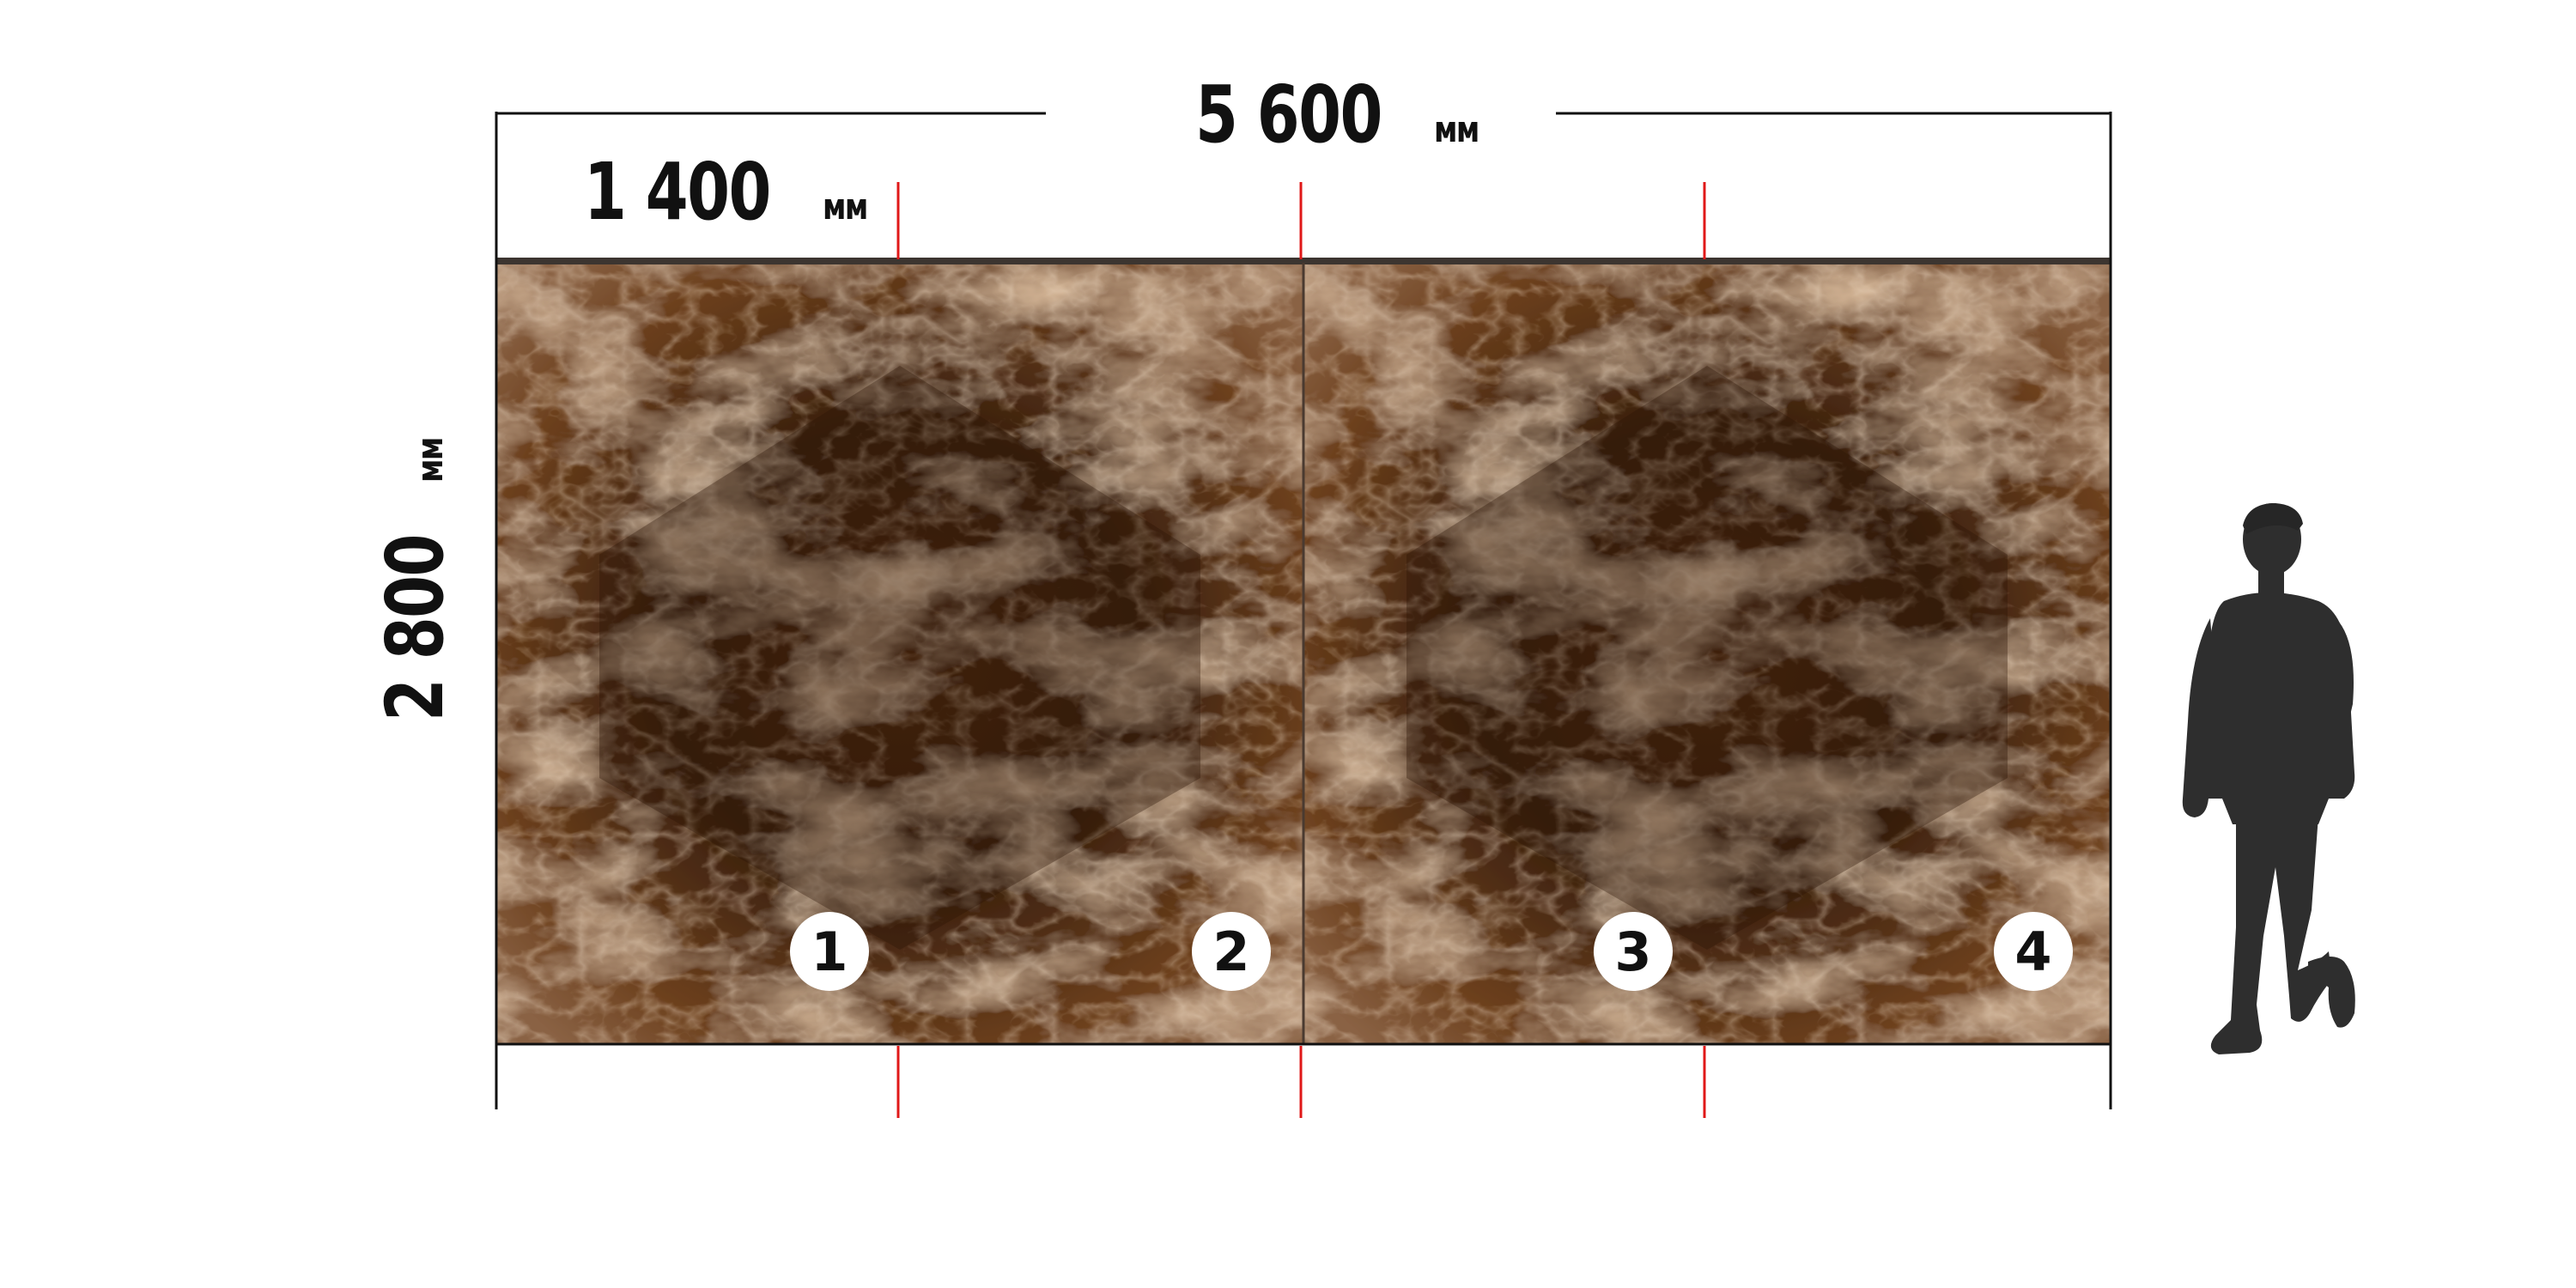 This screenshot has width=2576, height=1288. I want to click on person-silhouette-icon, so click(2268, 779).